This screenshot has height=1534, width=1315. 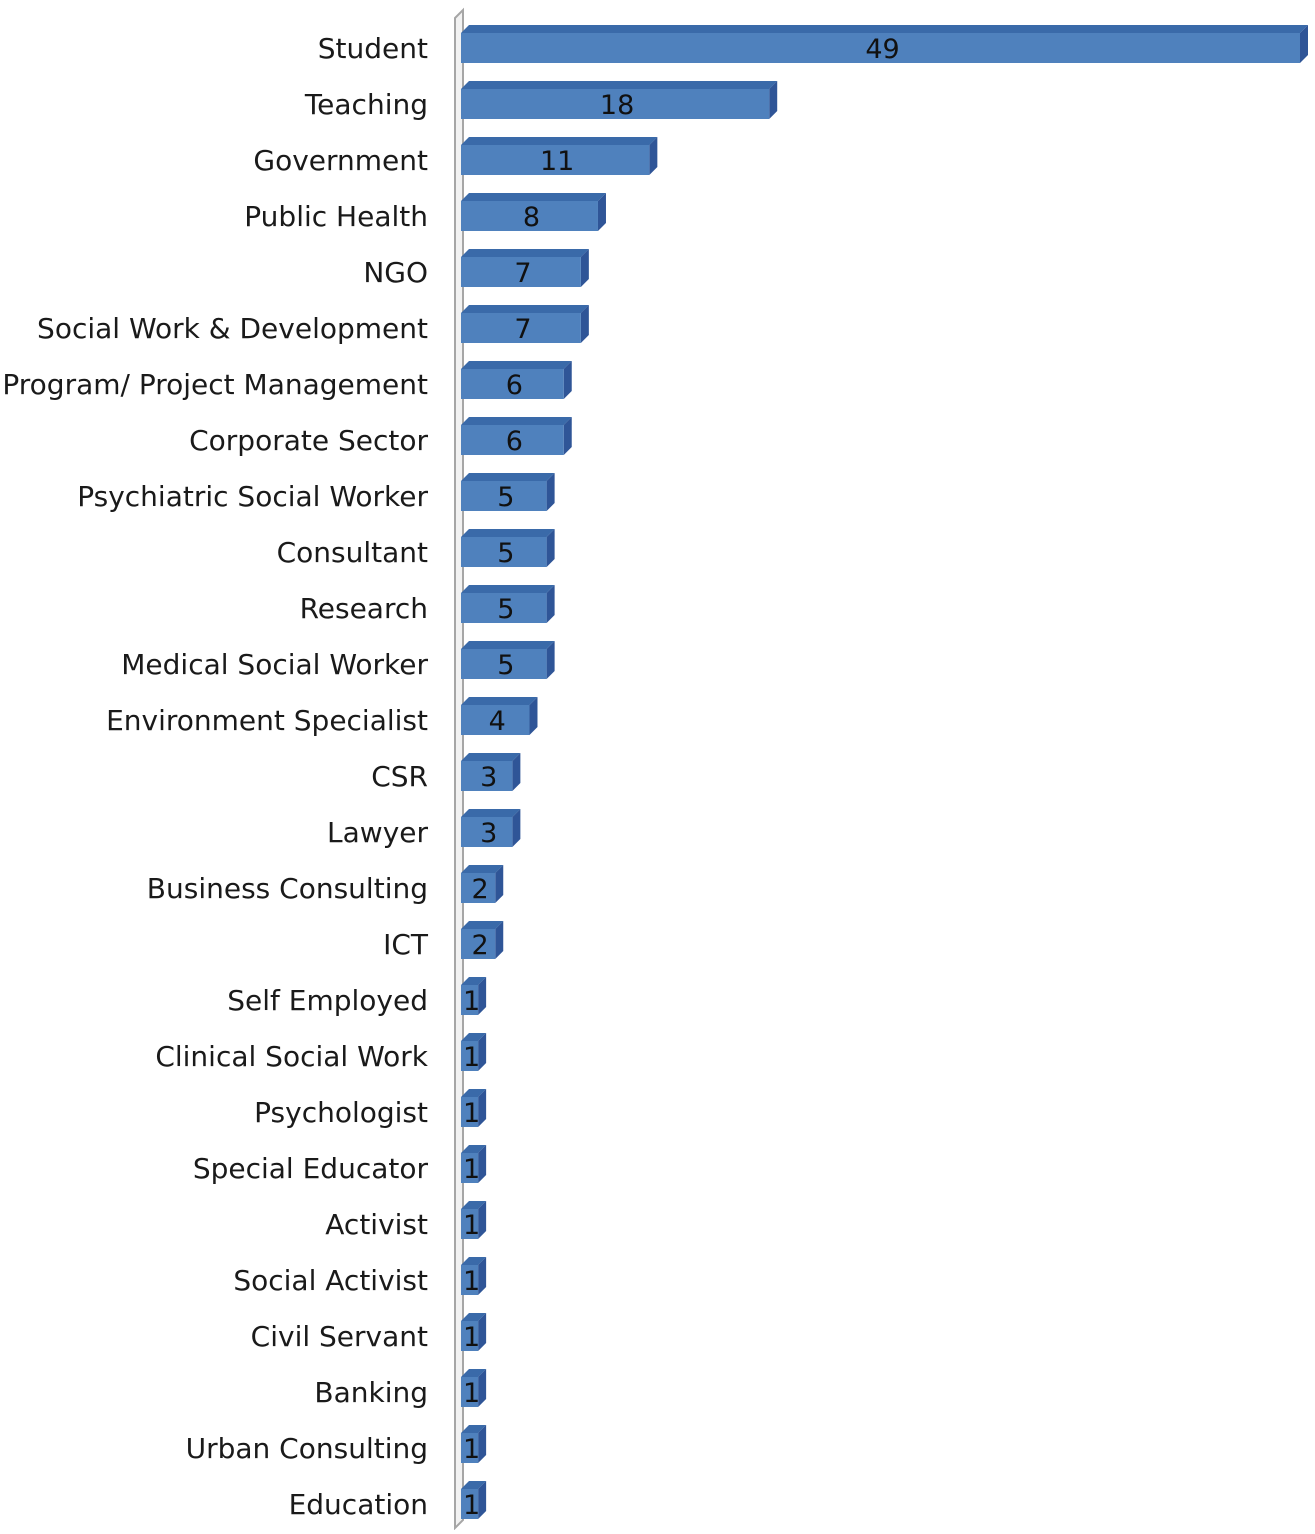 What do you see at coordinates (287, 888) in the screenshot?
I see `category-label: Business Consulting` at bounding box center [287, 888].